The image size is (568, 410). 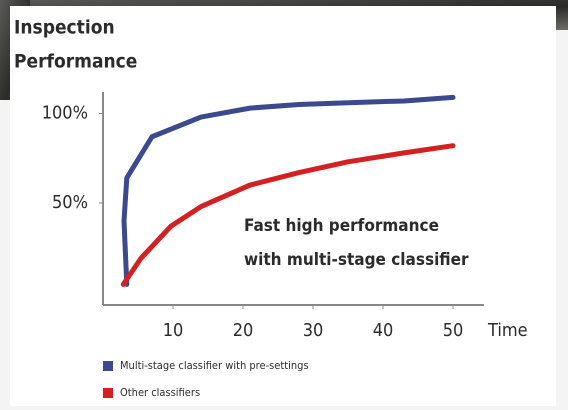 I want to click on y-tick-label: 50%, so click(x=70, y=202).